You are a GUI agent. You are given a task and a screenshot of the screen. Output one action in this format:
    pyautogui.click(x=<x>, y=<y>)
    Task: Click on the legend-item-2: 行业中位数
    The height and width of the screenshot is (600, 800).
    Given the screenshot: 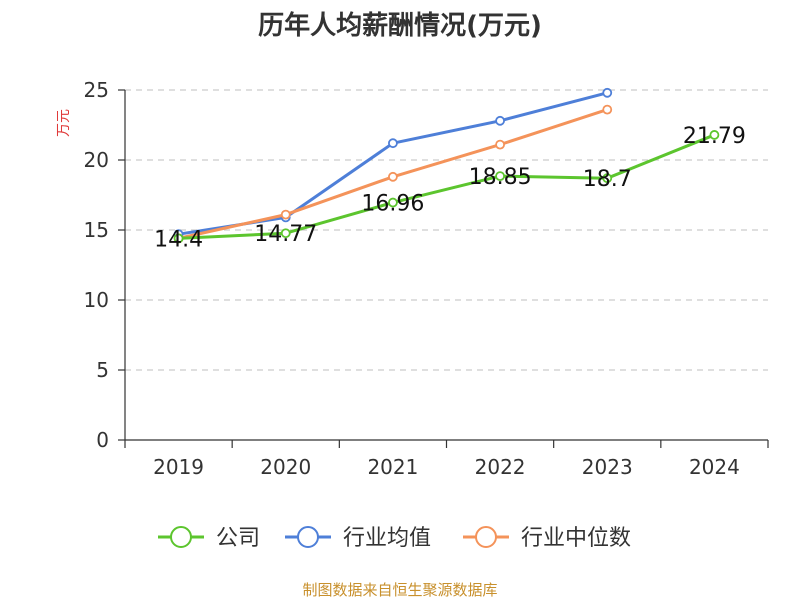 What is the action you would take?
    pyautogui.click(x=547, y=538)
    